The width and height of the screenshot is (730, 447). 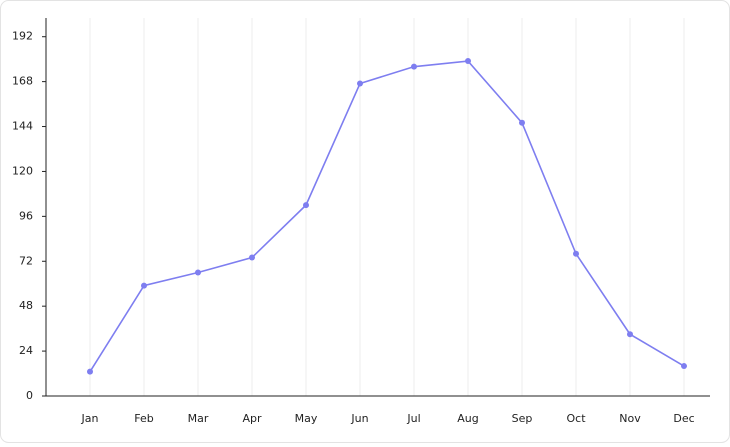 I want to click on x-tick-label: Apr, so click(x=252, y=418).